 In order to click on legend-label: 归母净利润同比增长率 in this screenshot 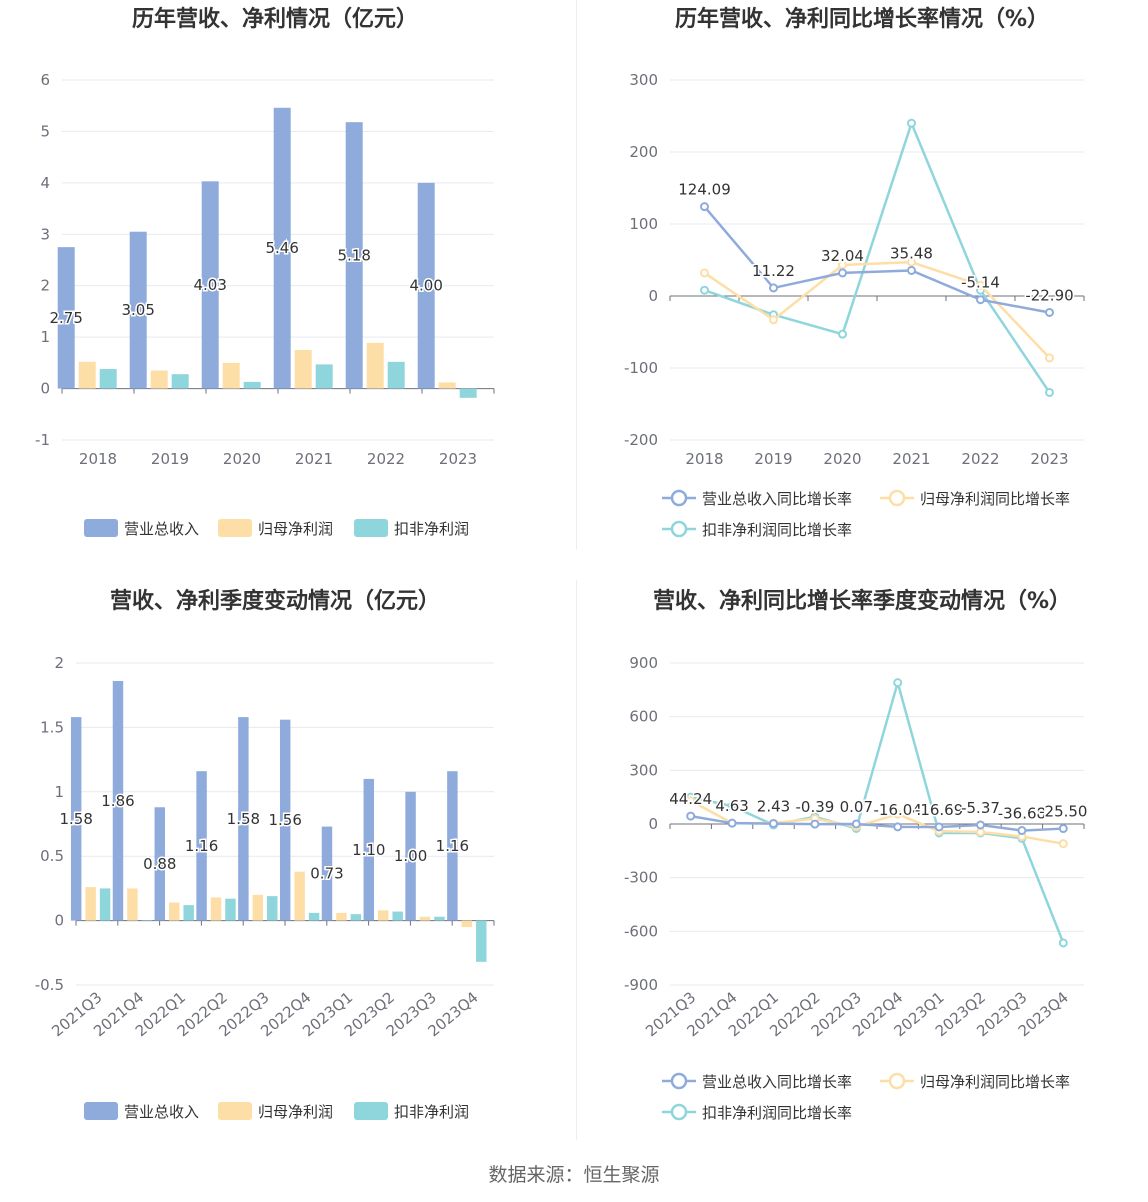, I will do `click(995, 1082)`.